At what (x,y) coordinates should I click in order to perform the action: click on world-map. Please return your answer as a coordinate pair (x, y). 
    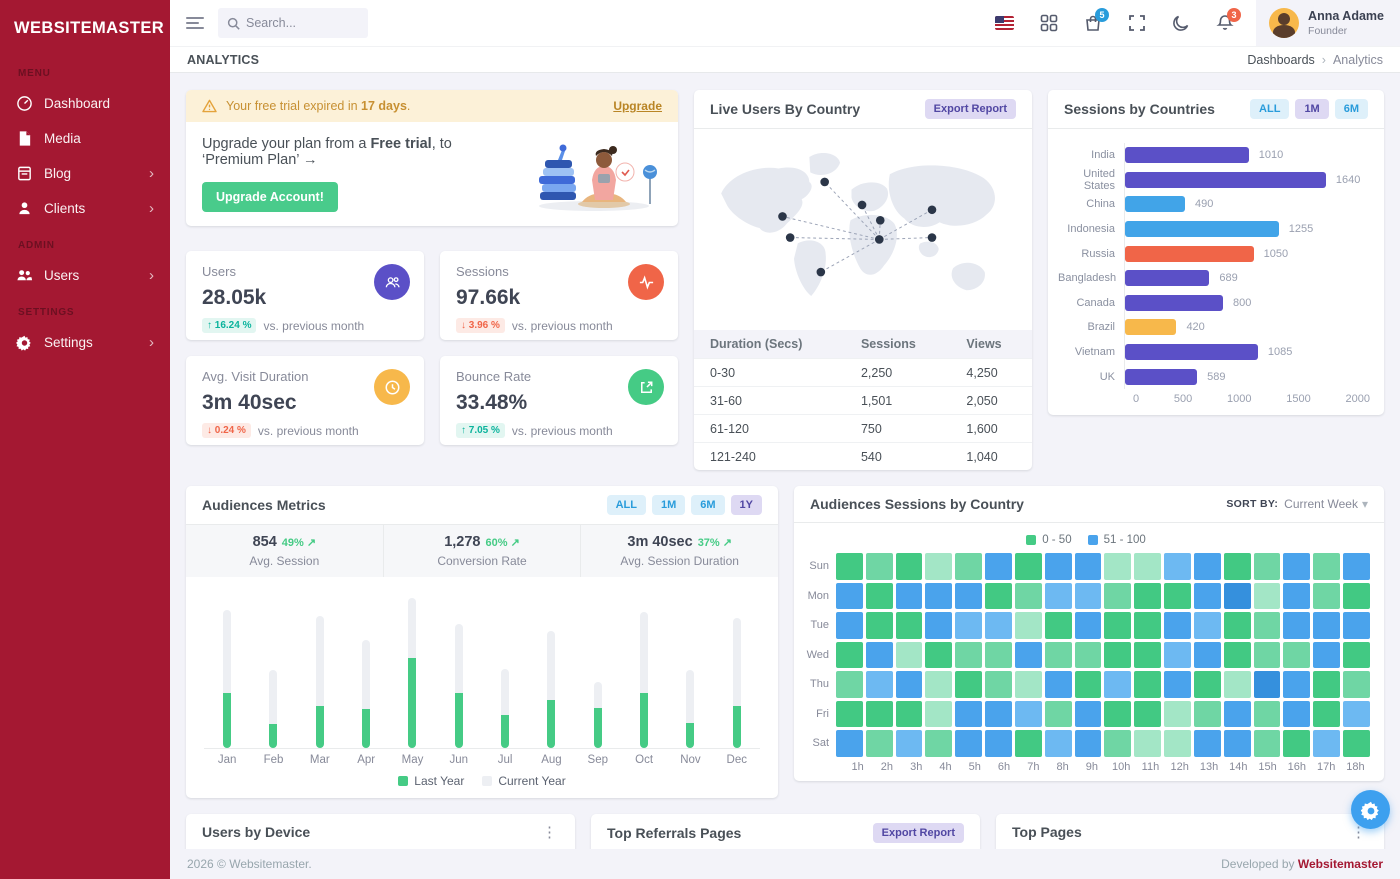
    Looking at the image, I should click on (863, 227).